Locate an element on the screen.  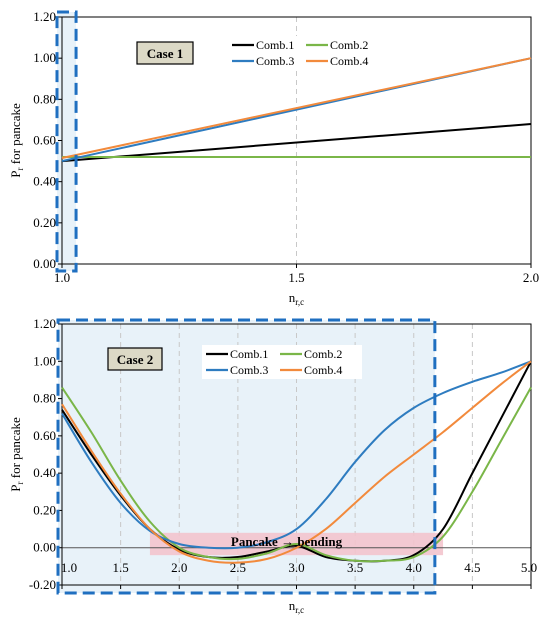
highlight-region-fill is located at coordinates (67, 141).